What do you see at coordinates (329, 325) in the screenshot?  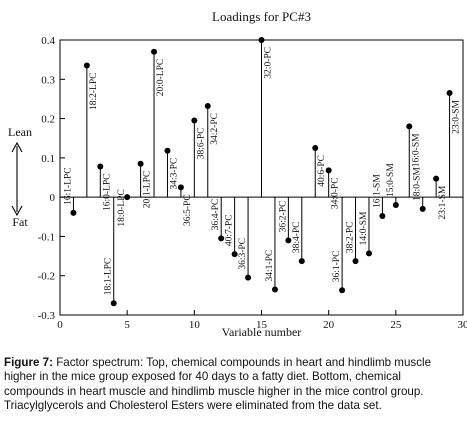 I see `x-tick-label: 20` at bounding box center [329, 325].